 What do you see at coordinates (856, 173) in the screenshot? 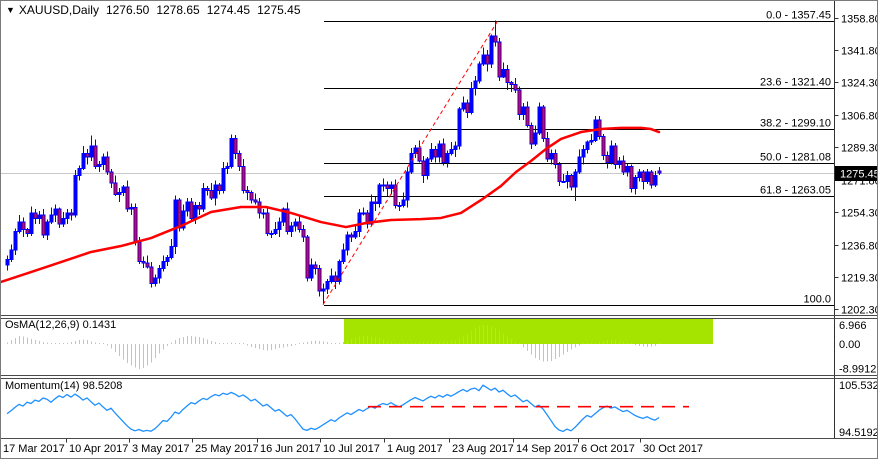
I see `current-price-badge` at bounding box center [856, 173].